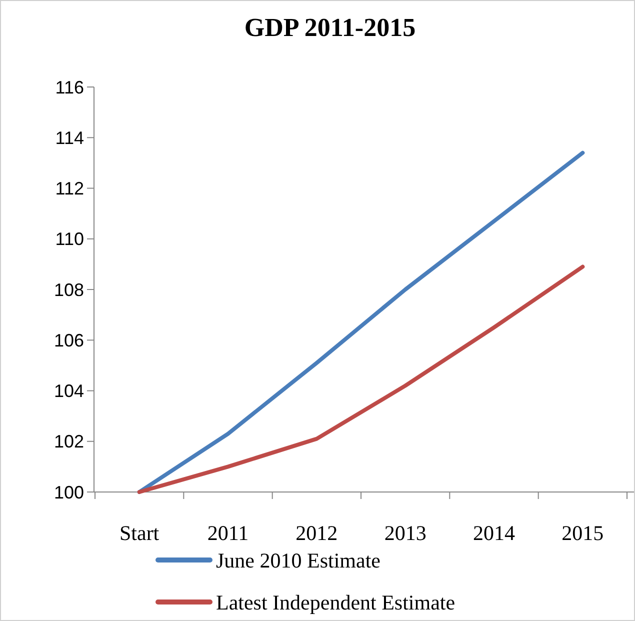 The width and height of the screenshot is (635, 621). What do you see at coordinates (69, 239) in the screenshot?
I see `y-tick-label: 110` at bounding box center [69, 239].